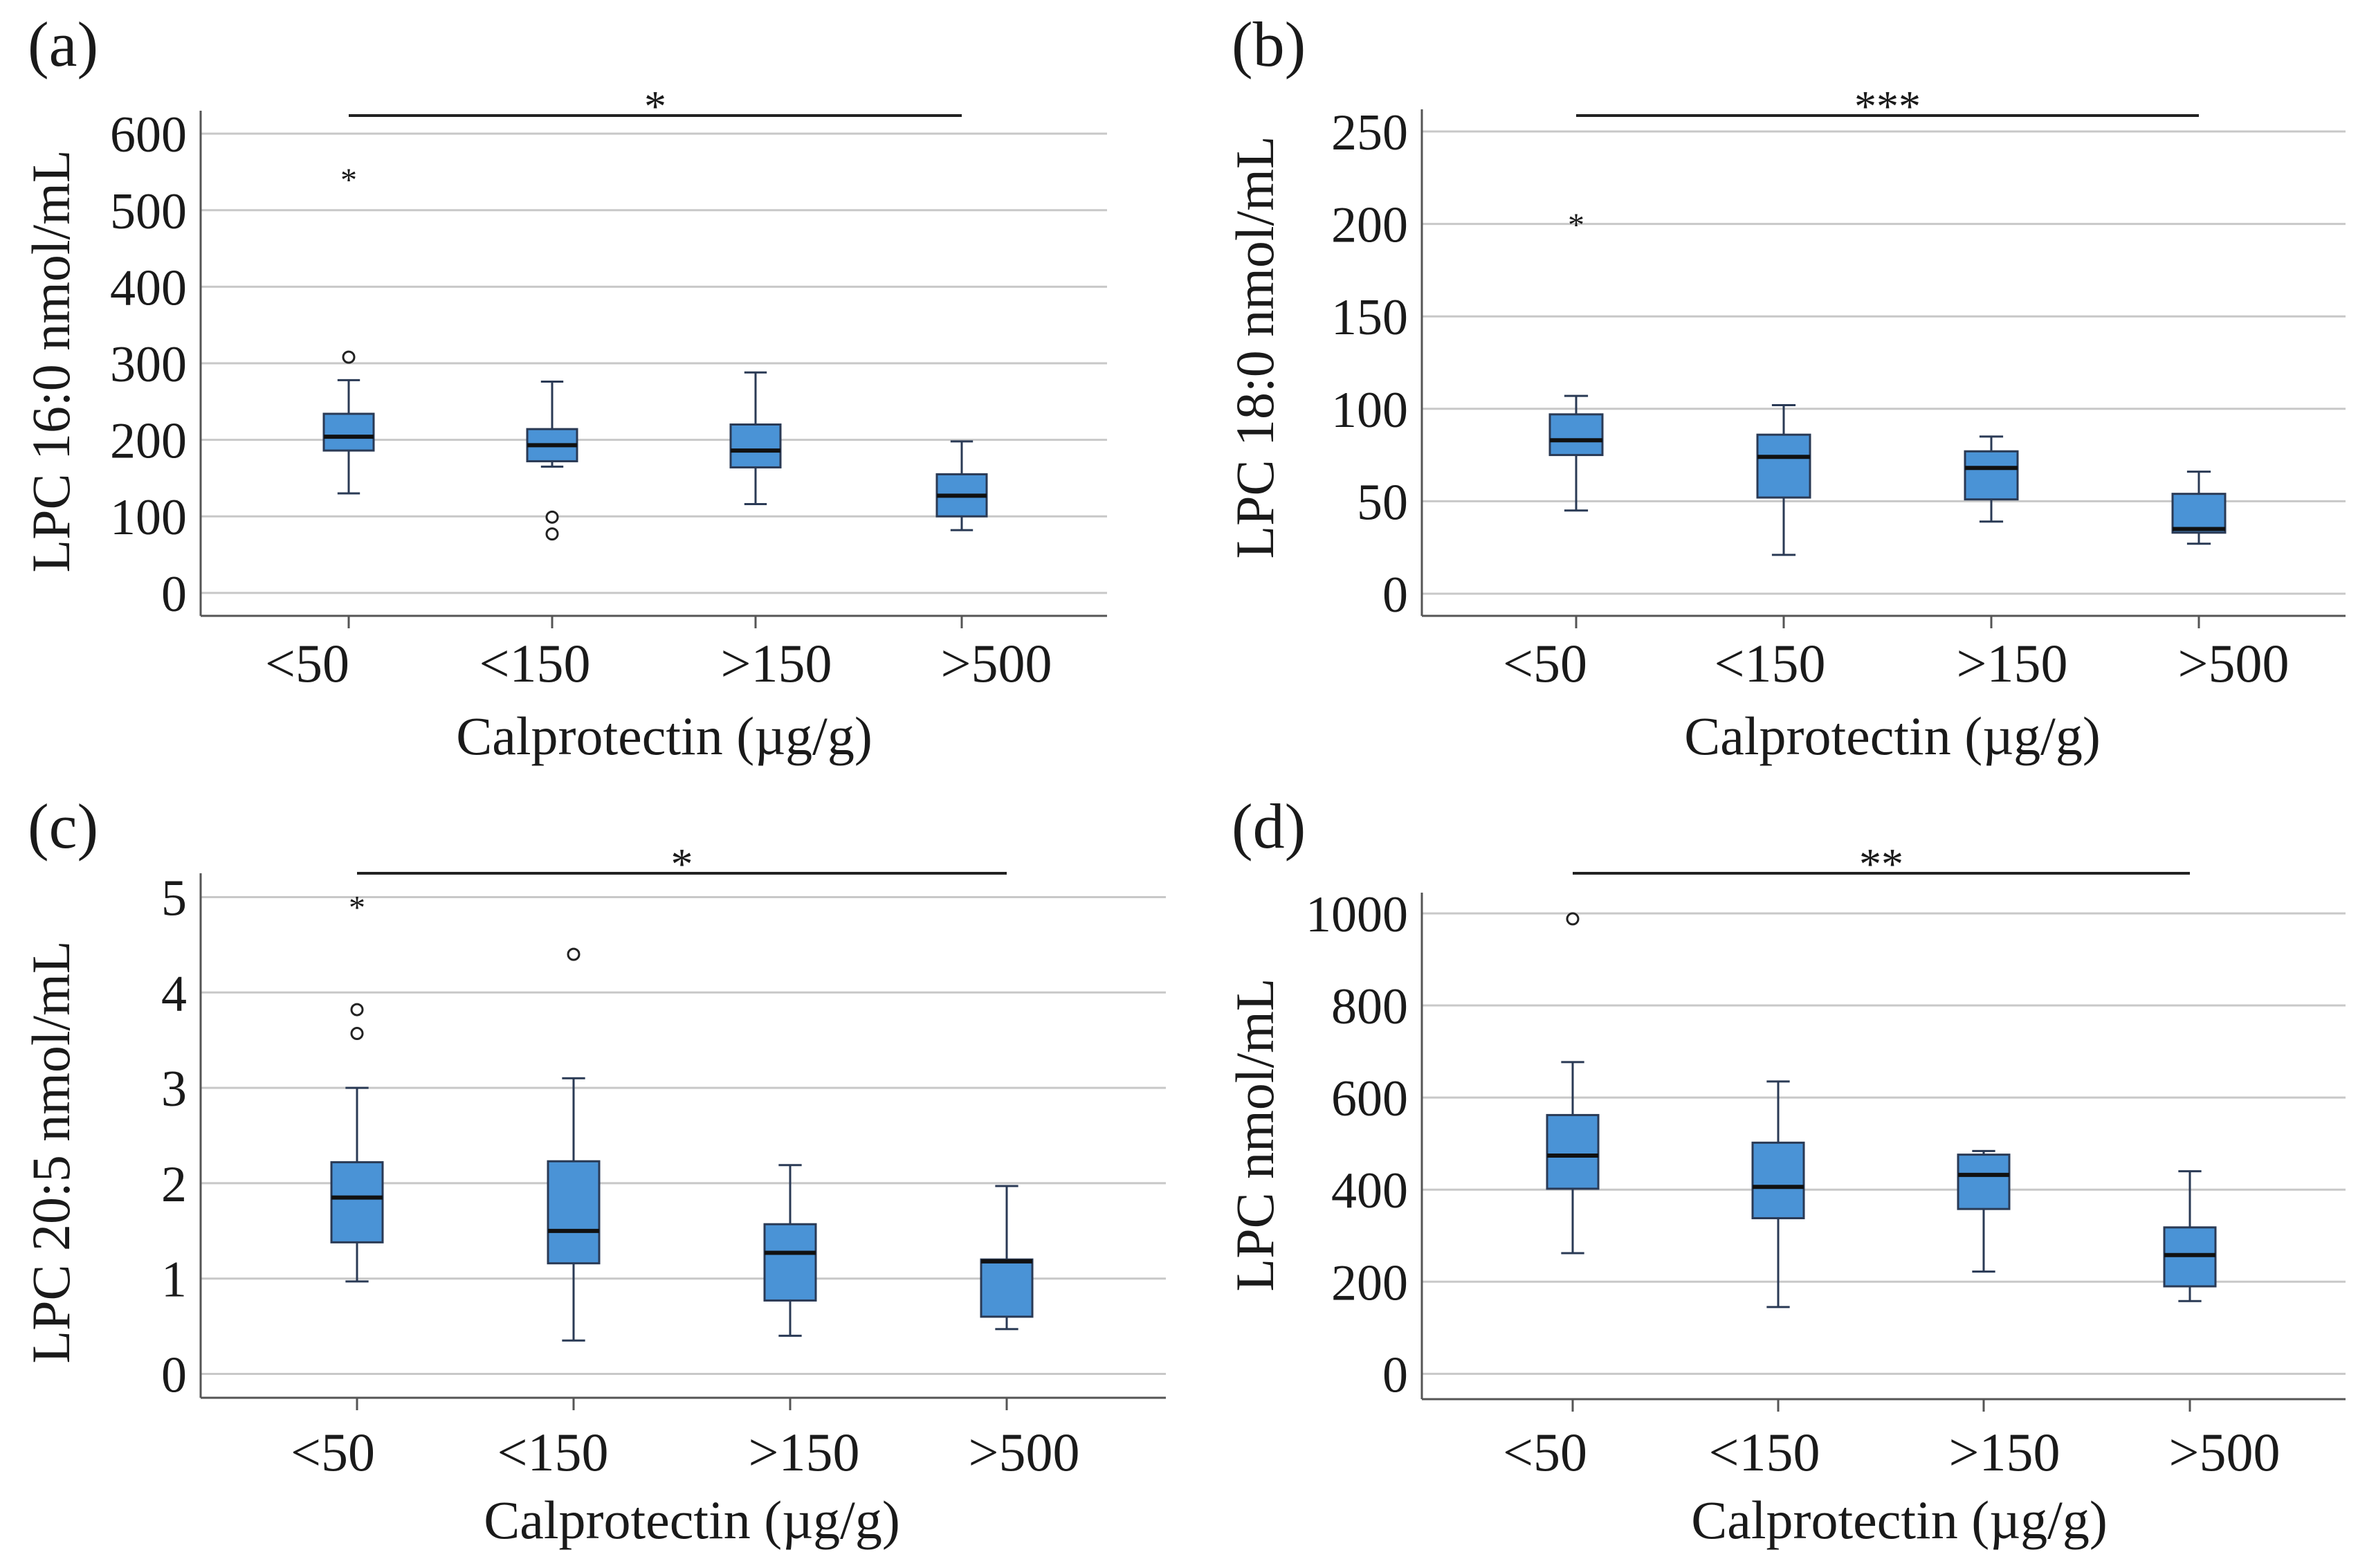 The width and height of the screenshot is (2358, 1568). Describe the element at coordinates (1269, 45) in the screenshot. I see `panel-label: (b)` at that location.